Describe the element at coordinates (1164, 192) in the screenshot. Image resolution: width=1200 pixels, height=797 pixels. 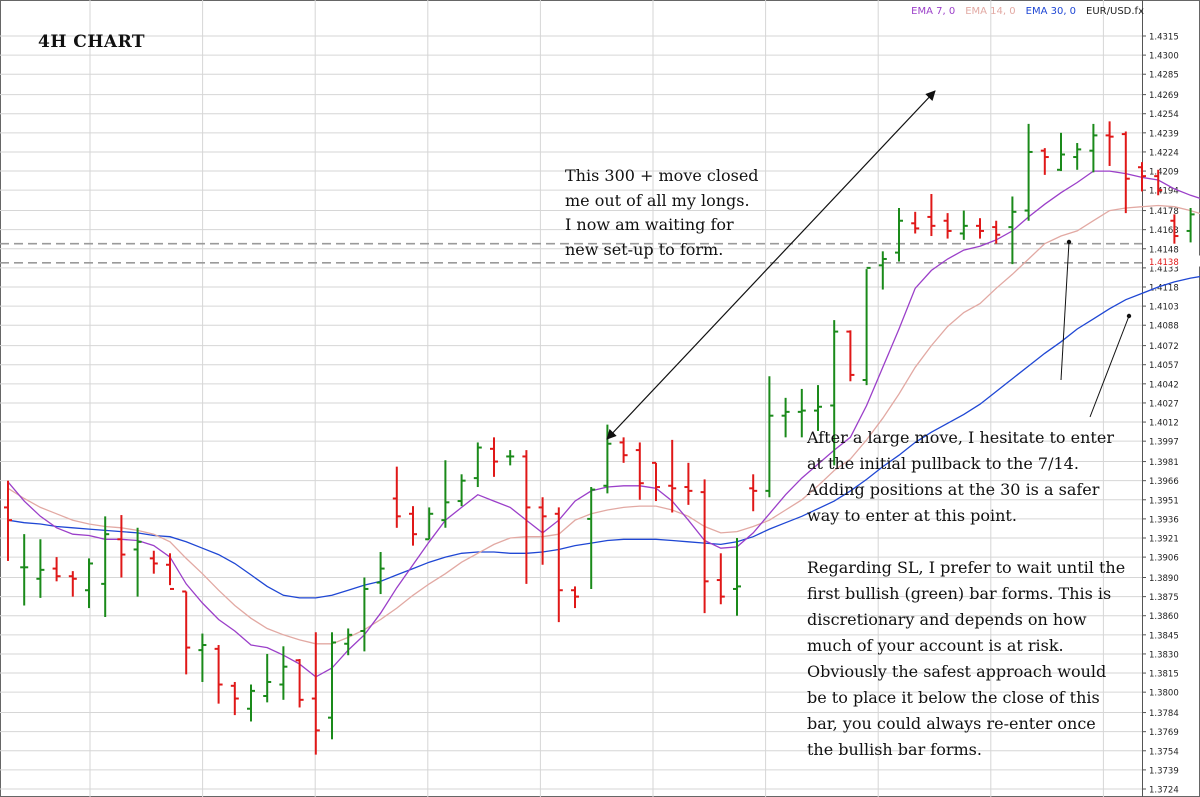
I see `y-tick-label: 1.4194` at that location.